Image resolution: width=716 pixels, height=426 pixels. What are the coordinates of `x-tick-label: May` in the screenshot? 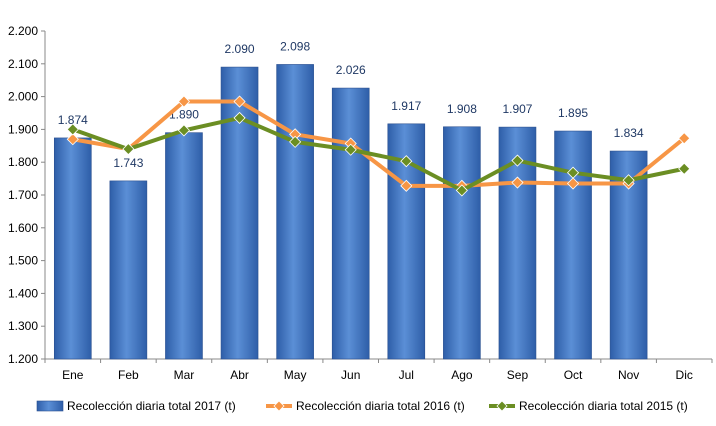 It's located at (295, 375).